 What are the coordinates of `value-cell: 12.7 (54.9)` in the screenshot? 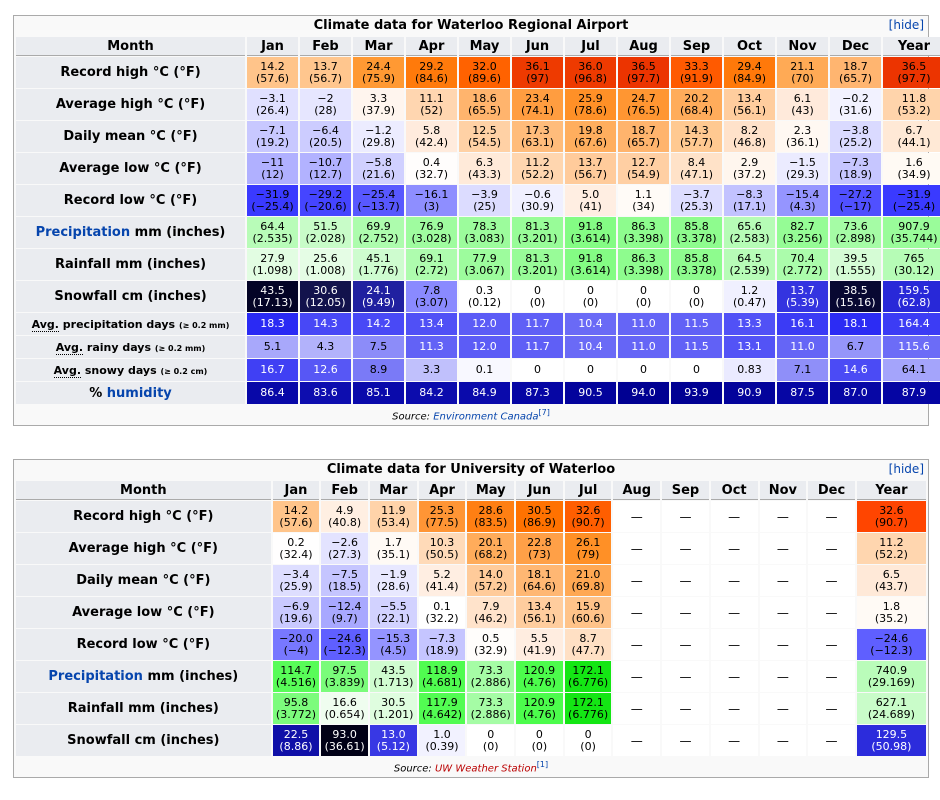 It's located at (643, 168).